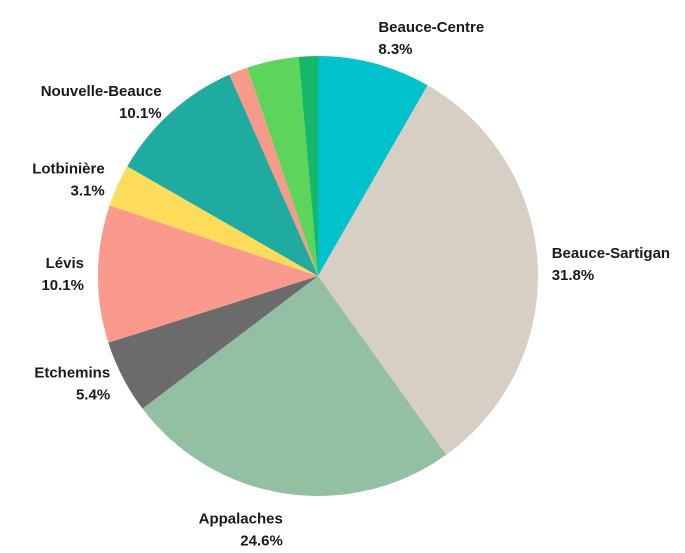 The image size is (685, 553). What do you see at coordinates (395, 49) in the screenshot?
I see `slice-value: 8.3%` at bounding box center [395, 49].